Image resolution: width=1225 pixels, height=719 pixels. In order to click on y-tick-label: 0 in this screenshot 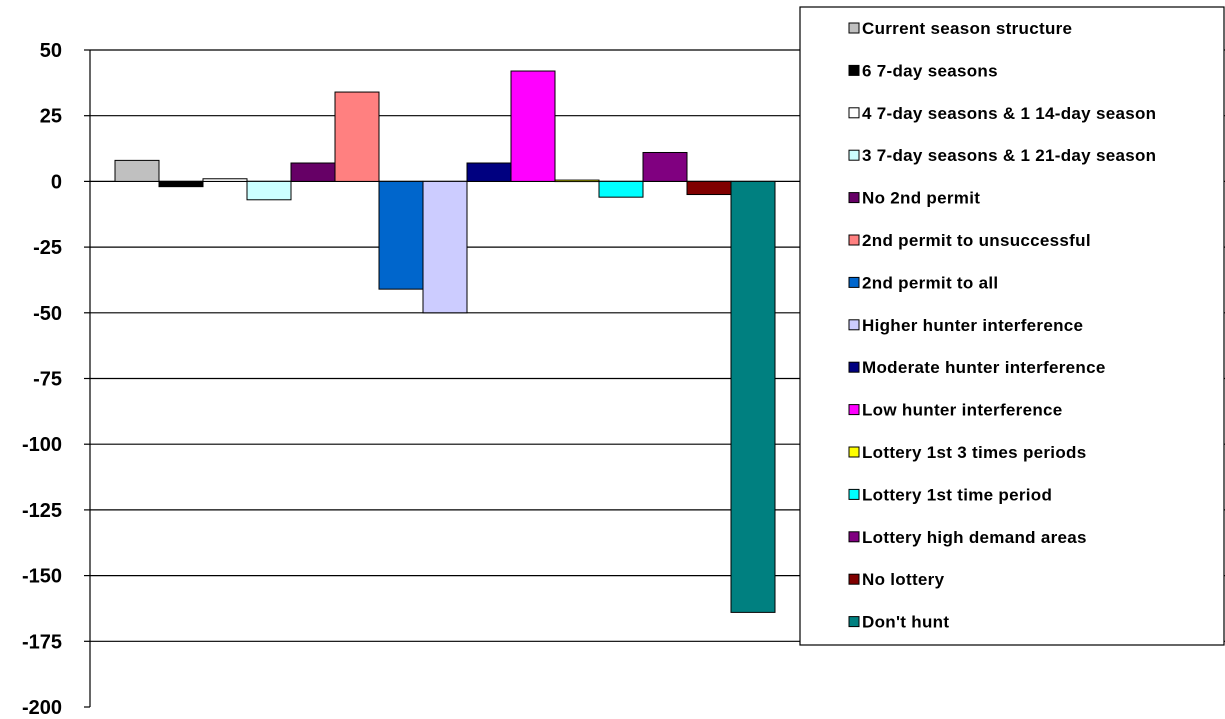, I will do `click(56, 182)`.